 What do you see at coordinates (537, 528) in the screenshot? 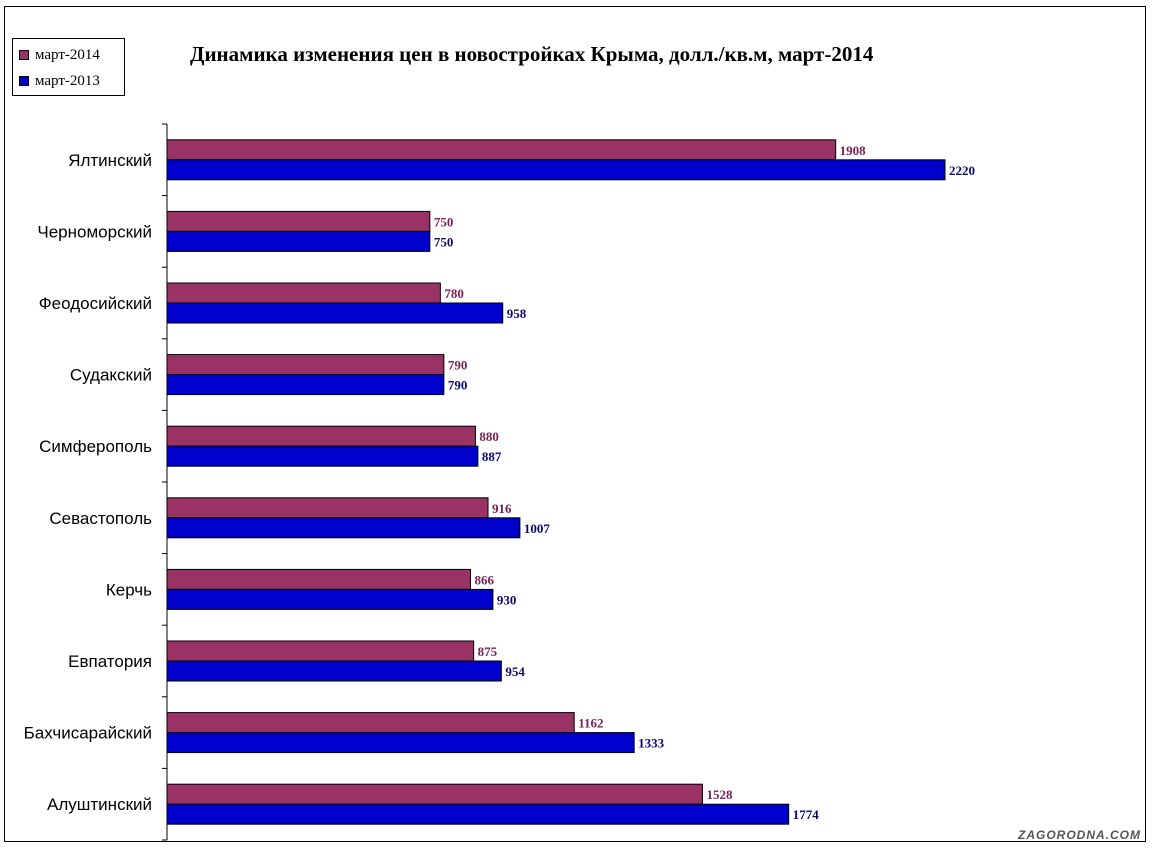
I see `data-label-2013: 1007` at bounding box center [537, 528].